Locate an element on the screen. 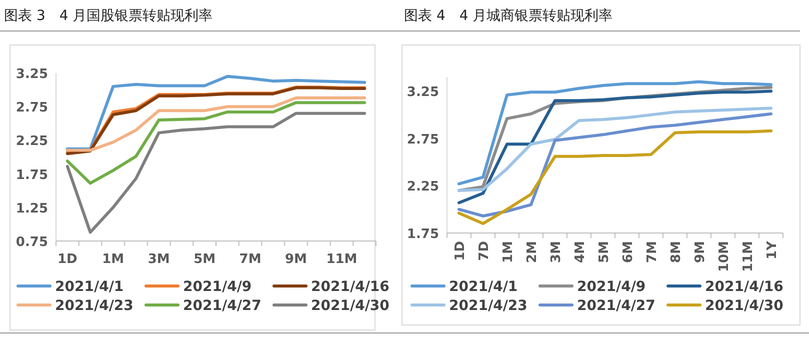 Image resolution: width=809 pixels, height=337 pixels. x-tick-label: 8M is located at coordinates (676, 252).